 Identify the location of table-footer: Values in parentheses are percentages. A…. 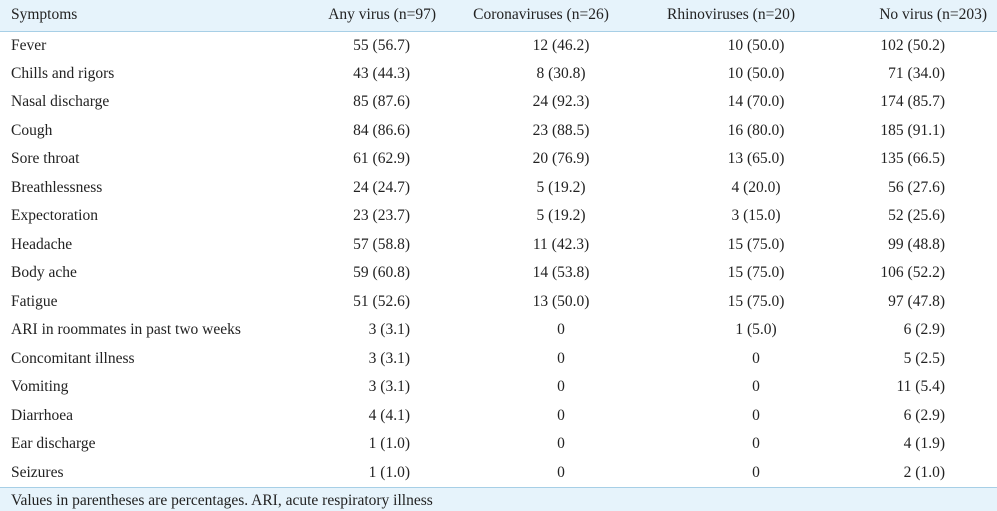
(498, 498).